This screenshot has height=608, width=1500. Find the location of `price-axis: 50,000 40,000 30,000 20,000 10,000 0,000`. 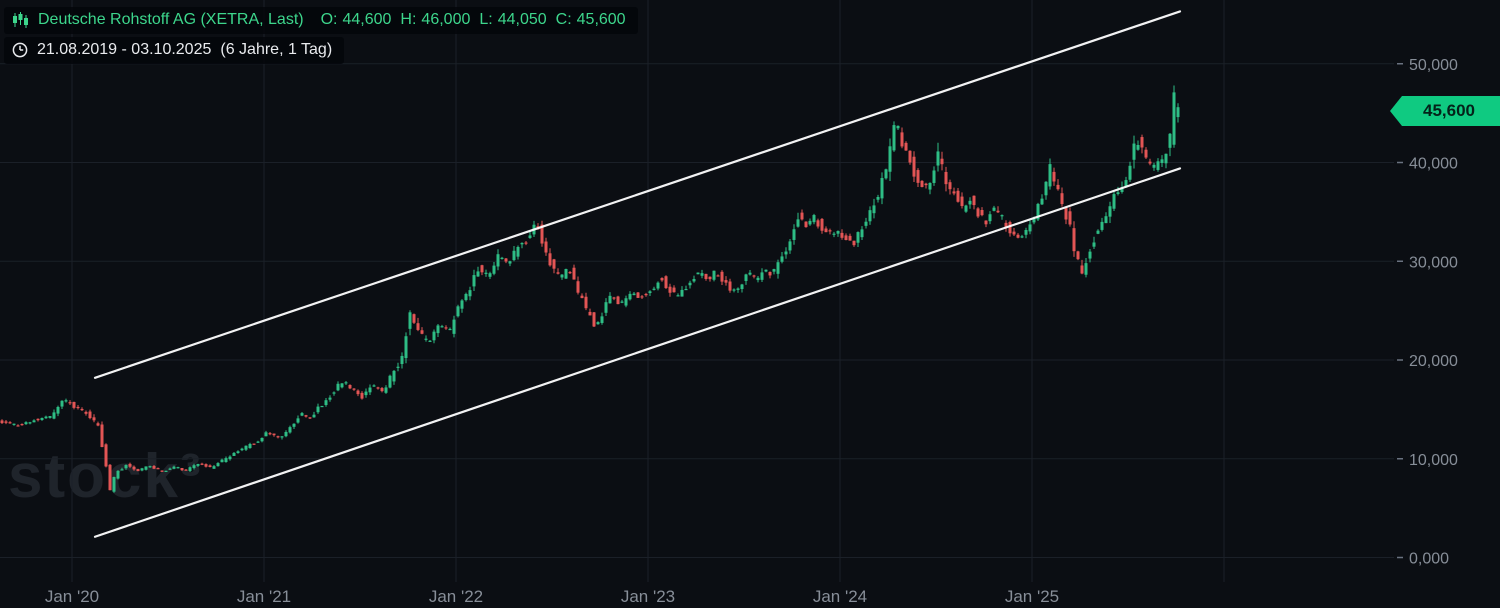

price-axis: 50,000 40,000 30,000 20,000 10,000 0,000 is located at coordinates (1427, 312).